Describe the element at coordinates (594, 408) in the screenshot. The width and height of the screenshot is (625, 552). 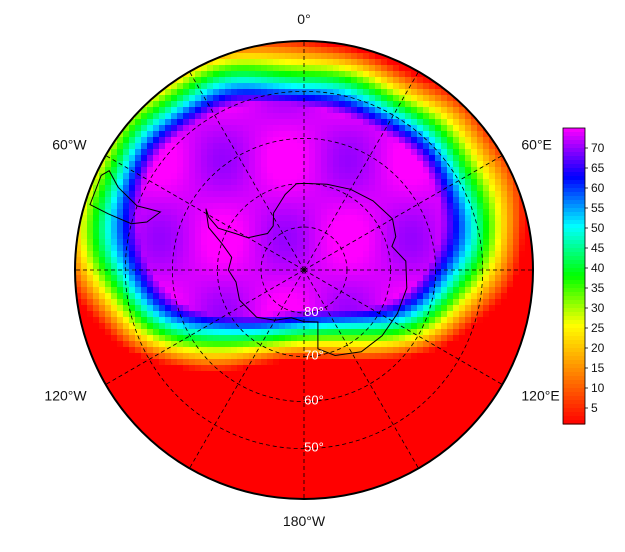
I see `colorbar-tick-label: 5` at that location.